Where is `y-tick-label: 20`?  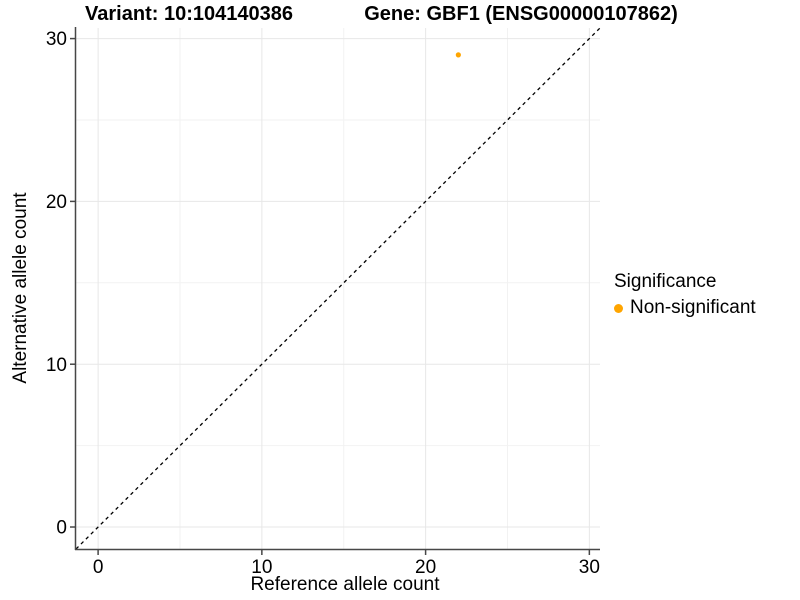 y-tick-label: 20 is located at coordinates (56, 202).